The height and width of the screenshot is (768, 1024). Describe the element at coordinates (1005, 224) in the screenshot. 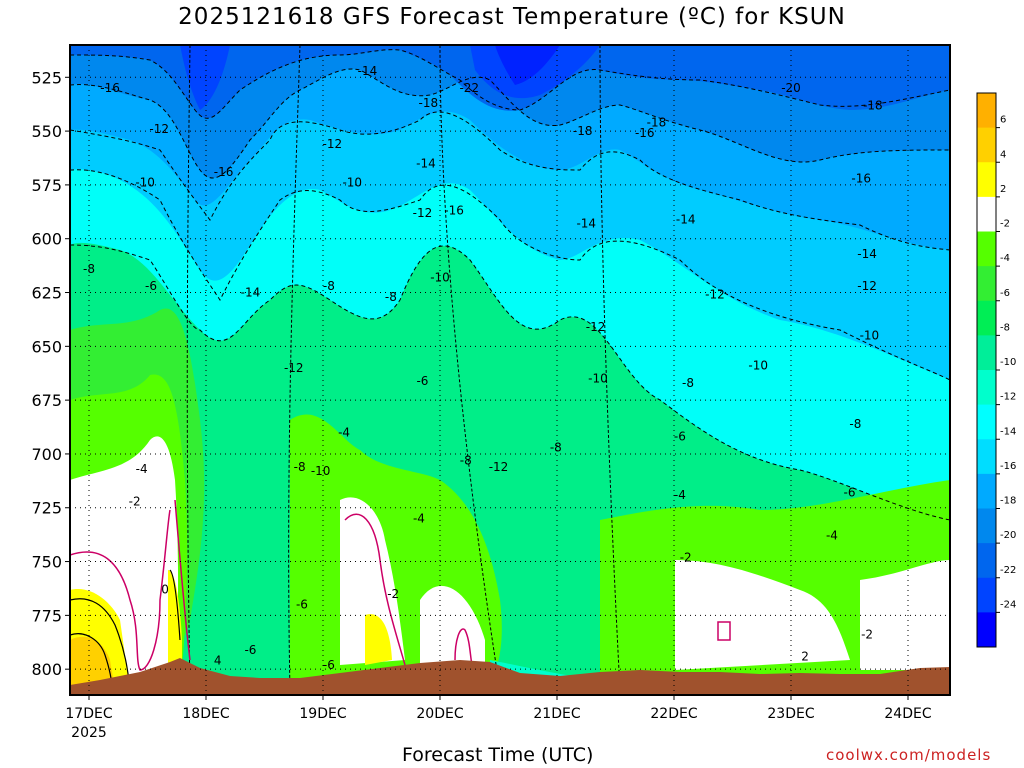

I see `colorbar-label: -2` at that location.